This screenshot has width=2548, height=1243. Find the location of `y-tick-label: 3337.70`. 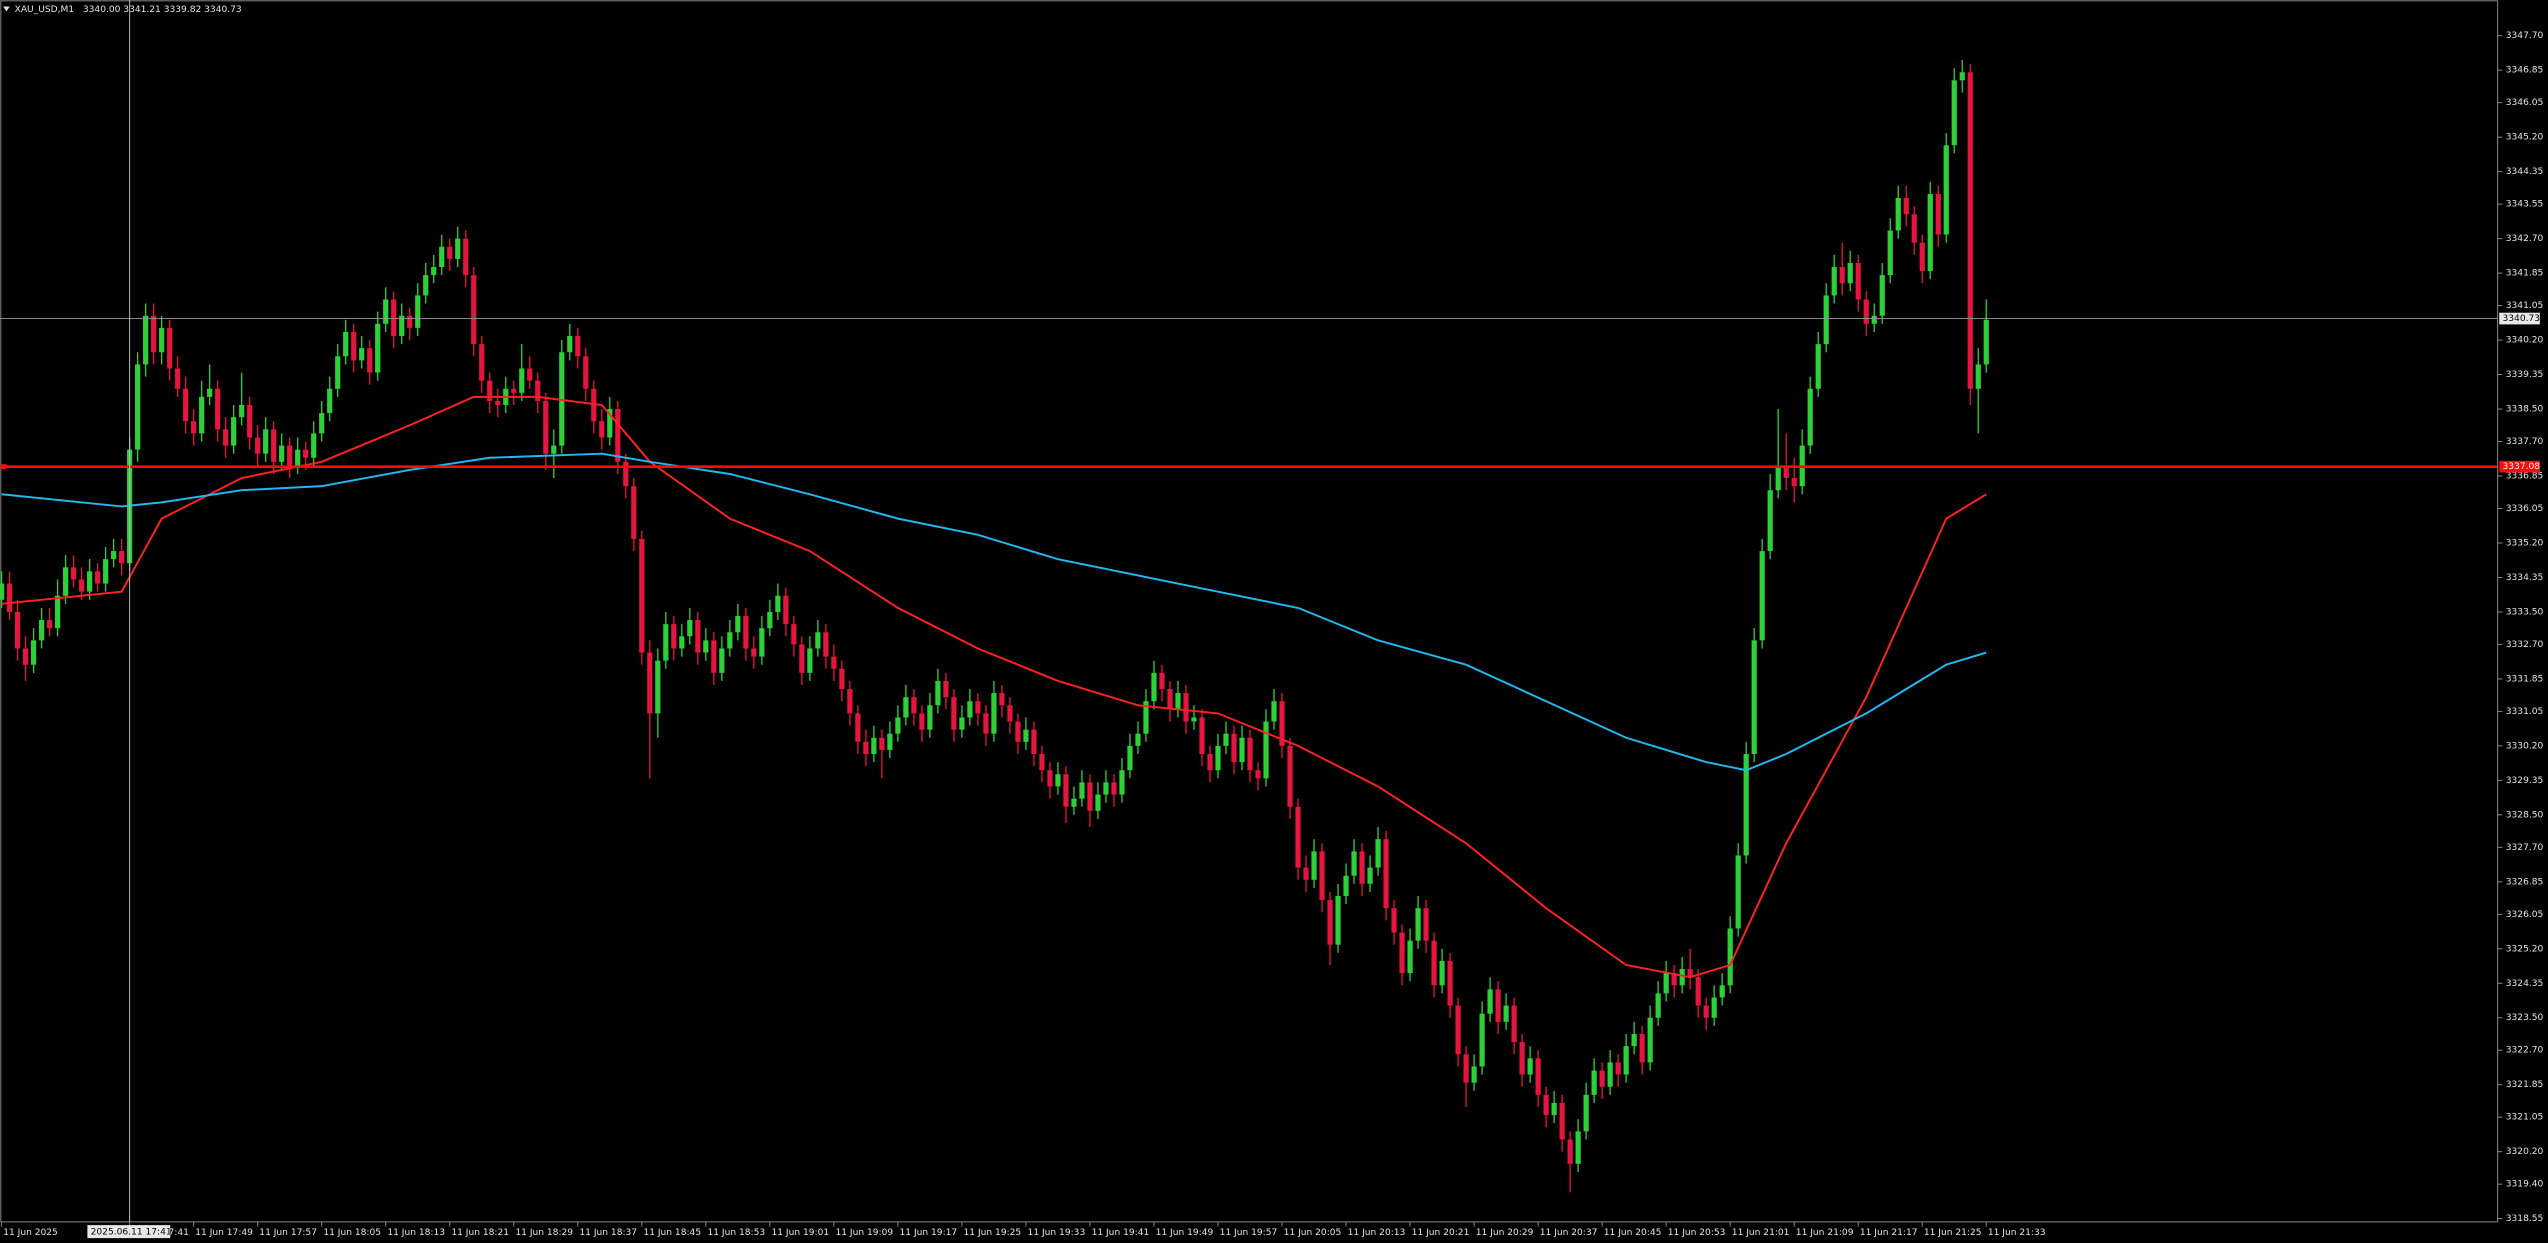

y-tick-label: 3337.70 is located at coordinates (2525, 442).